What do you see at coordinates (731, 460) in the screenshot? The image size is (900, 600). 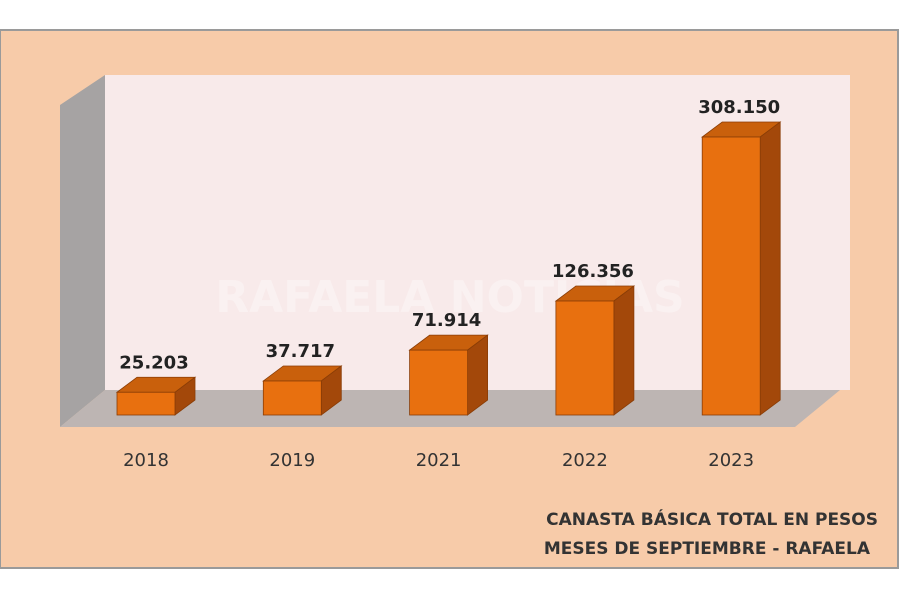 I see `x-tick-label: 2023` at bounding box center [731, 460].